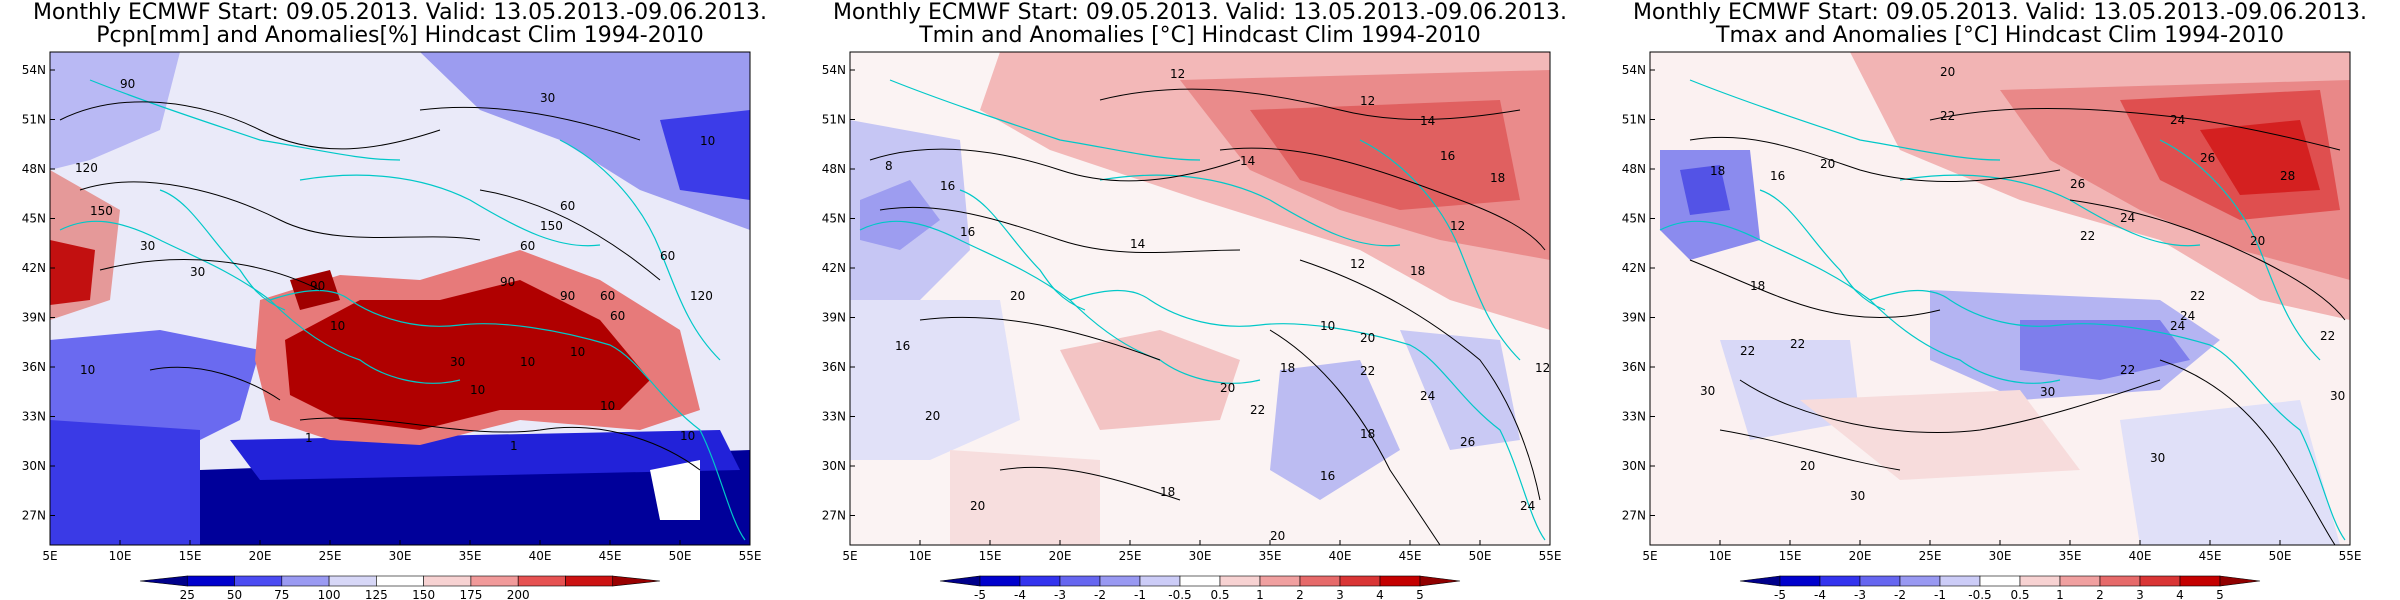 This screenshot has height=600, width=2400. I want to click on colorbar-label: 25, so click(187, 594).